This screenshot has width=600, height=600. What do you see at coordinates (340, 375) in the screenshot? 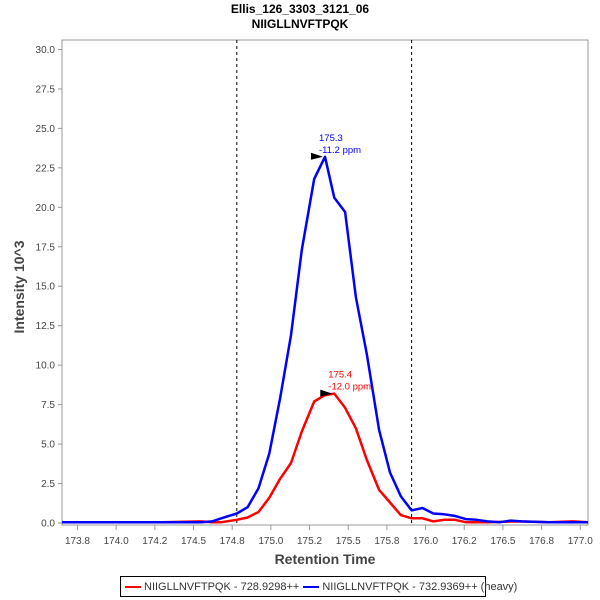
I see `peak-annotation: 175.4` at bounding box center [340, 375].